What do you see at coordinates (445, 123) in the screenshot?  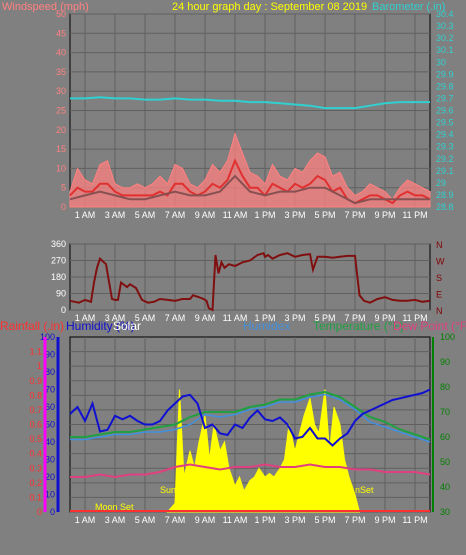 I see `barometer-y-tick-label: 29.5` at bounding box center [445, 123].